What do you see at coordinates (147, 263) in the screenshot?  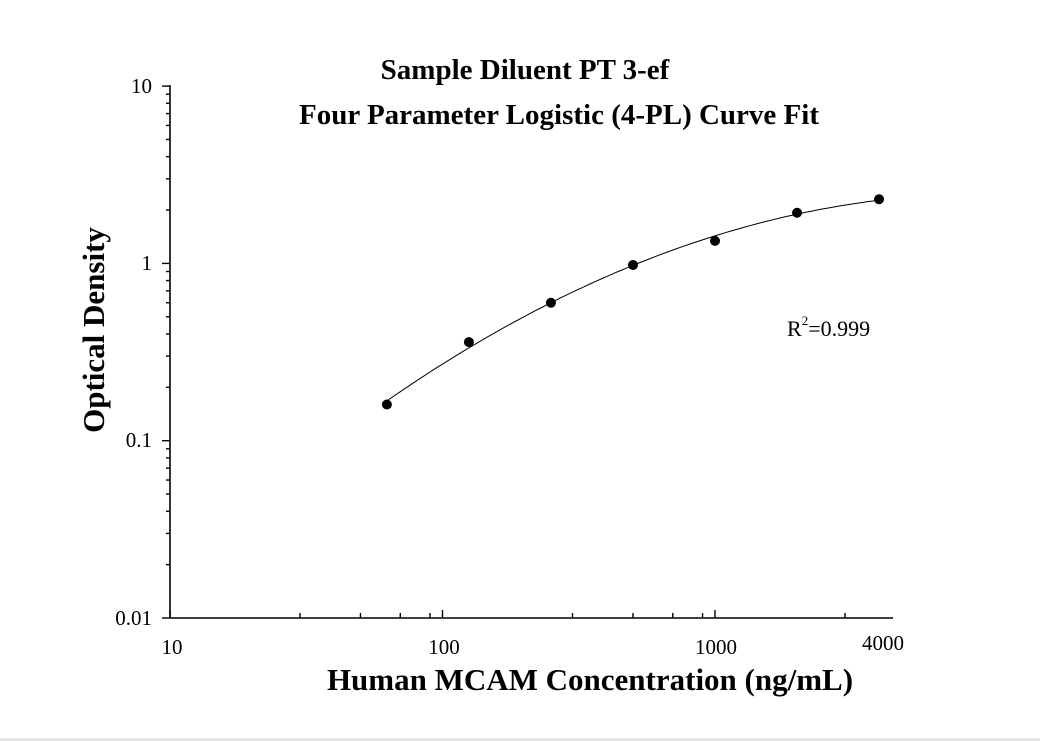 I see `y-tick-label-1: 1` at bounding box center [147, 263].